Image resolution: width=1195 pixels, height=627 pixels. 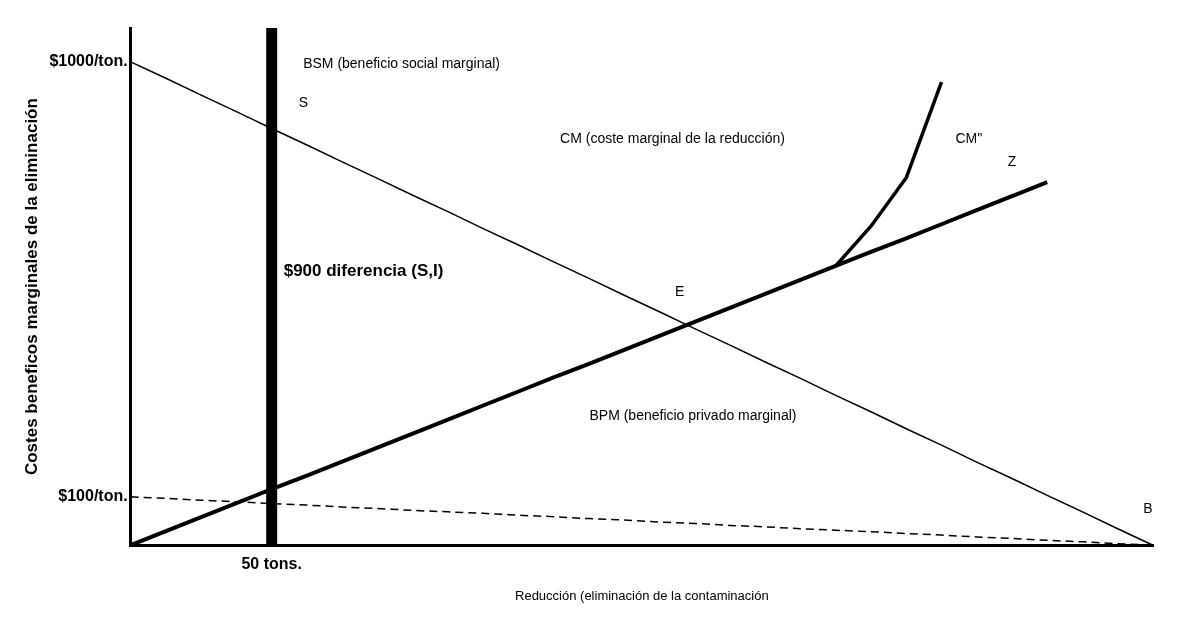 I want to click on annotation: BSM (beneficio social marginal), so click(x=402, y=63).